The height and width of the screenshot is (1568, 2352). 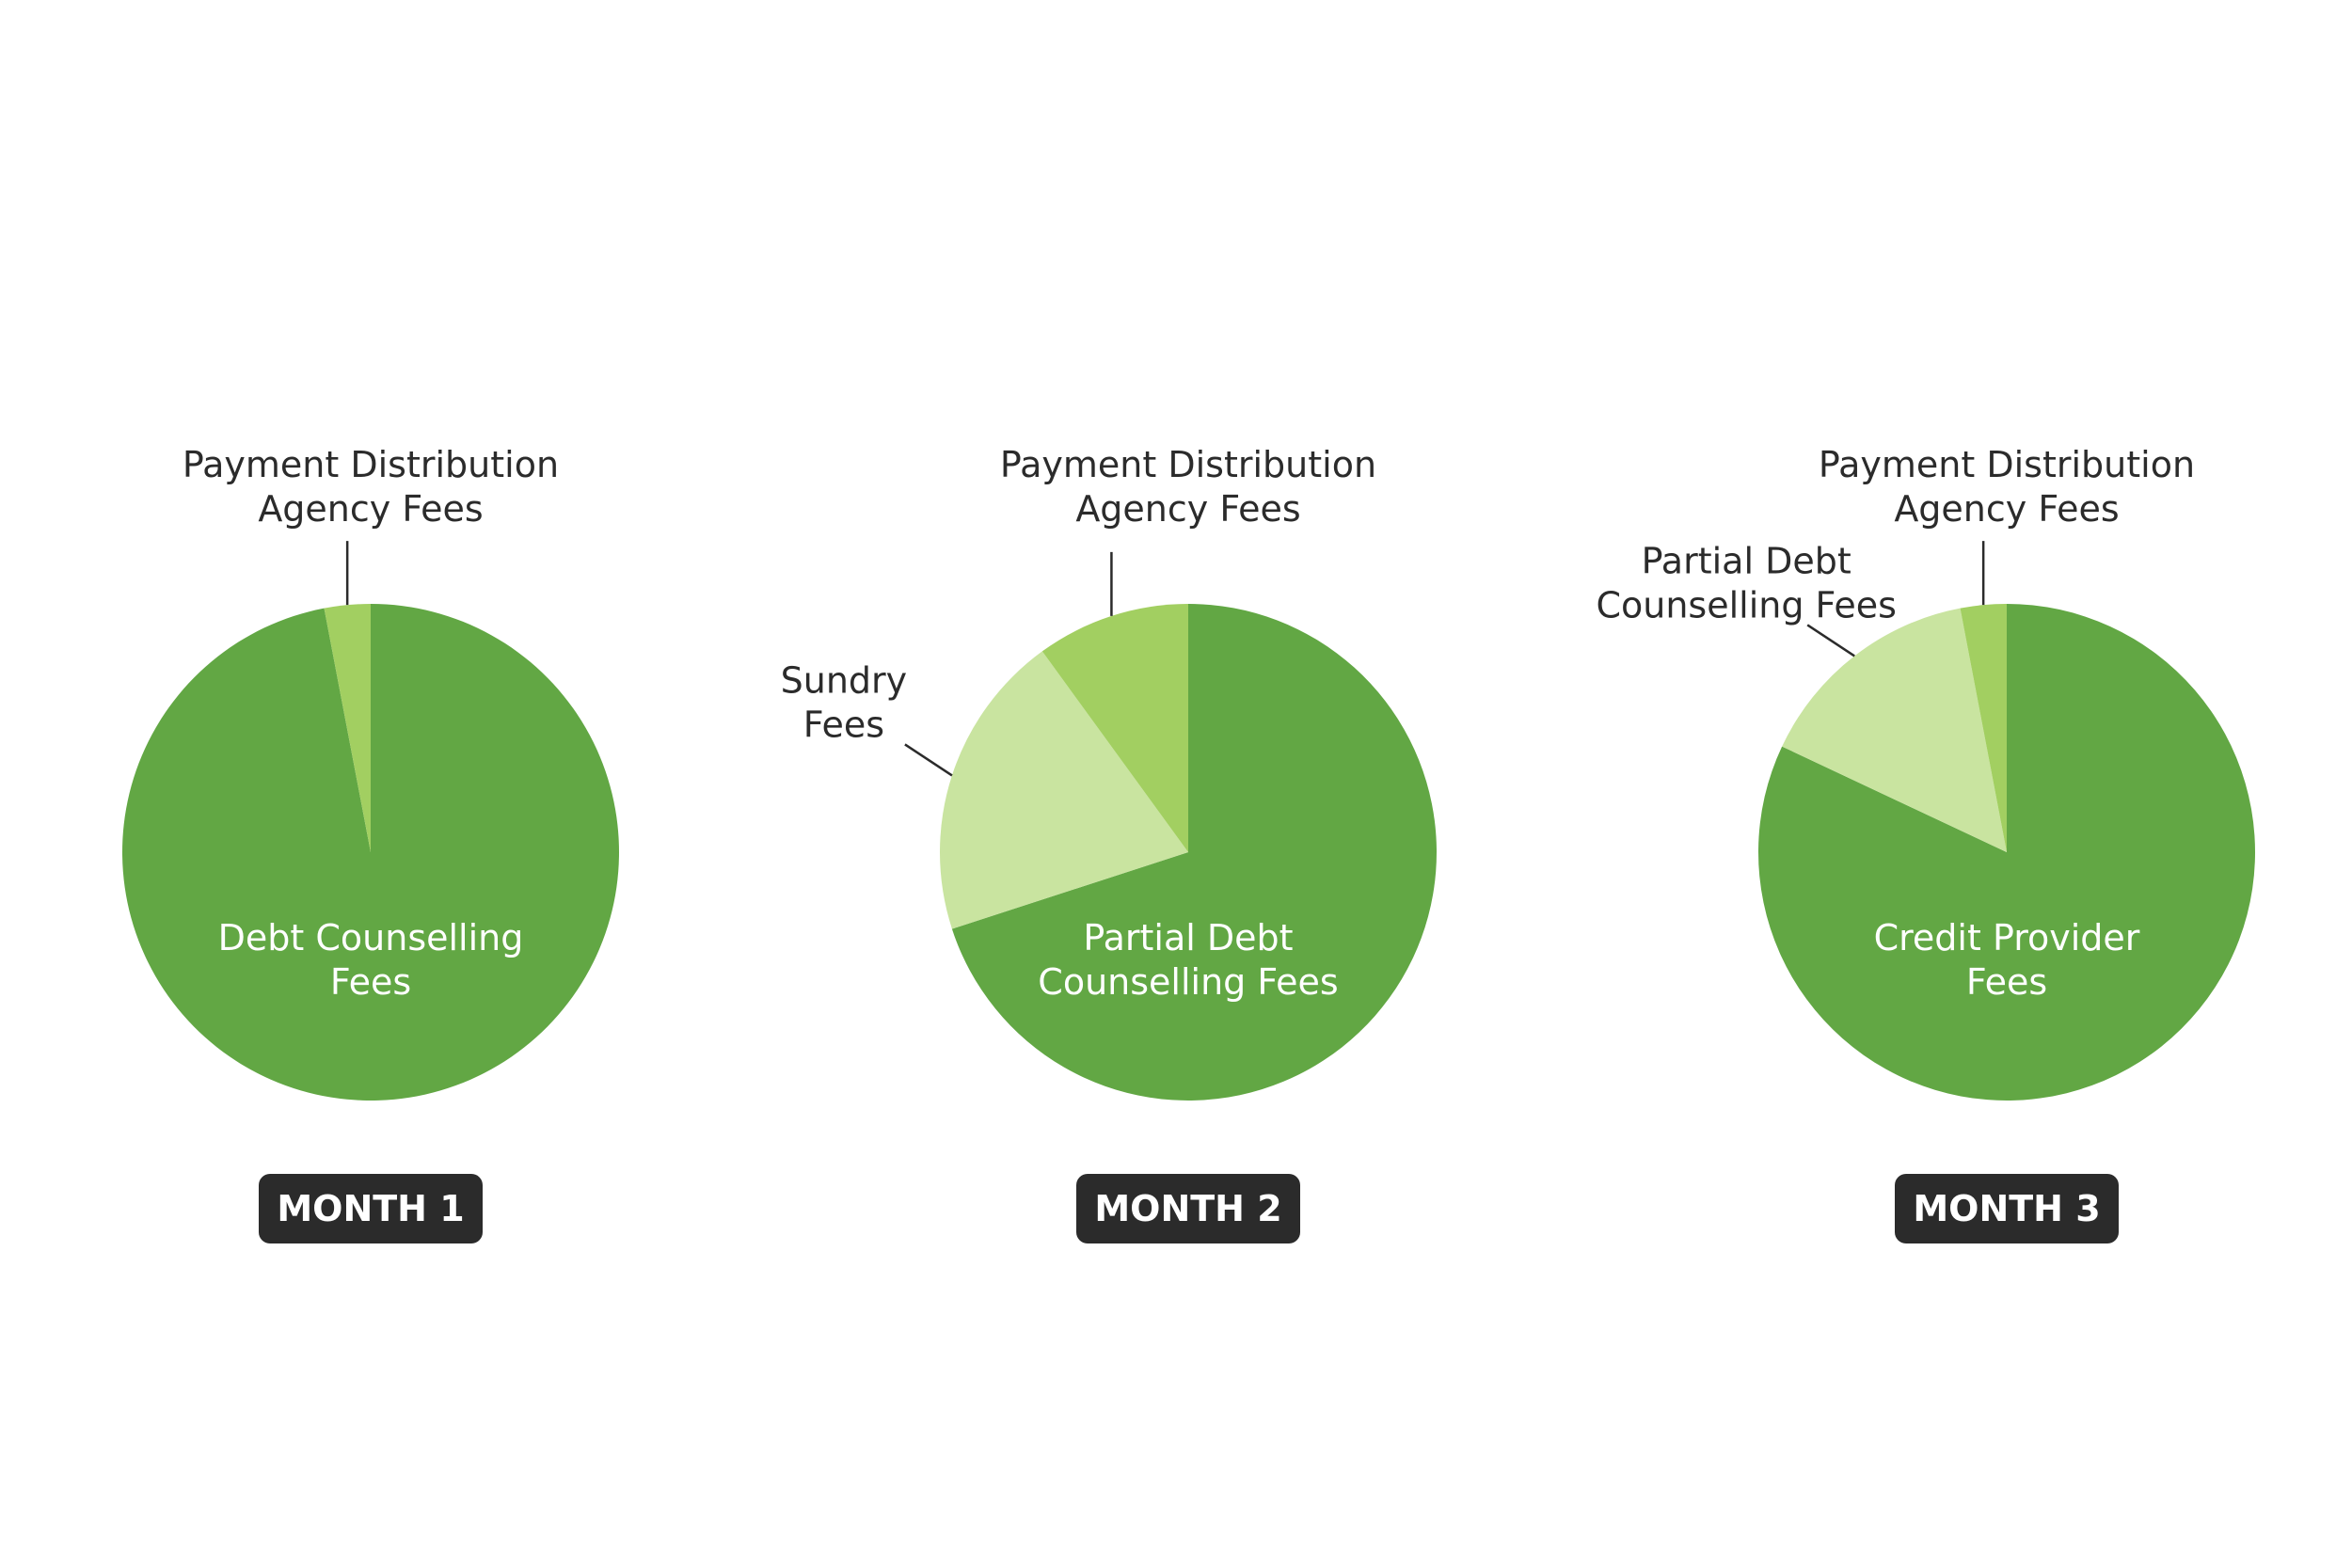 I want to click on label-sundry-fees-line-1: Sundry, so click(x=844, y=680).